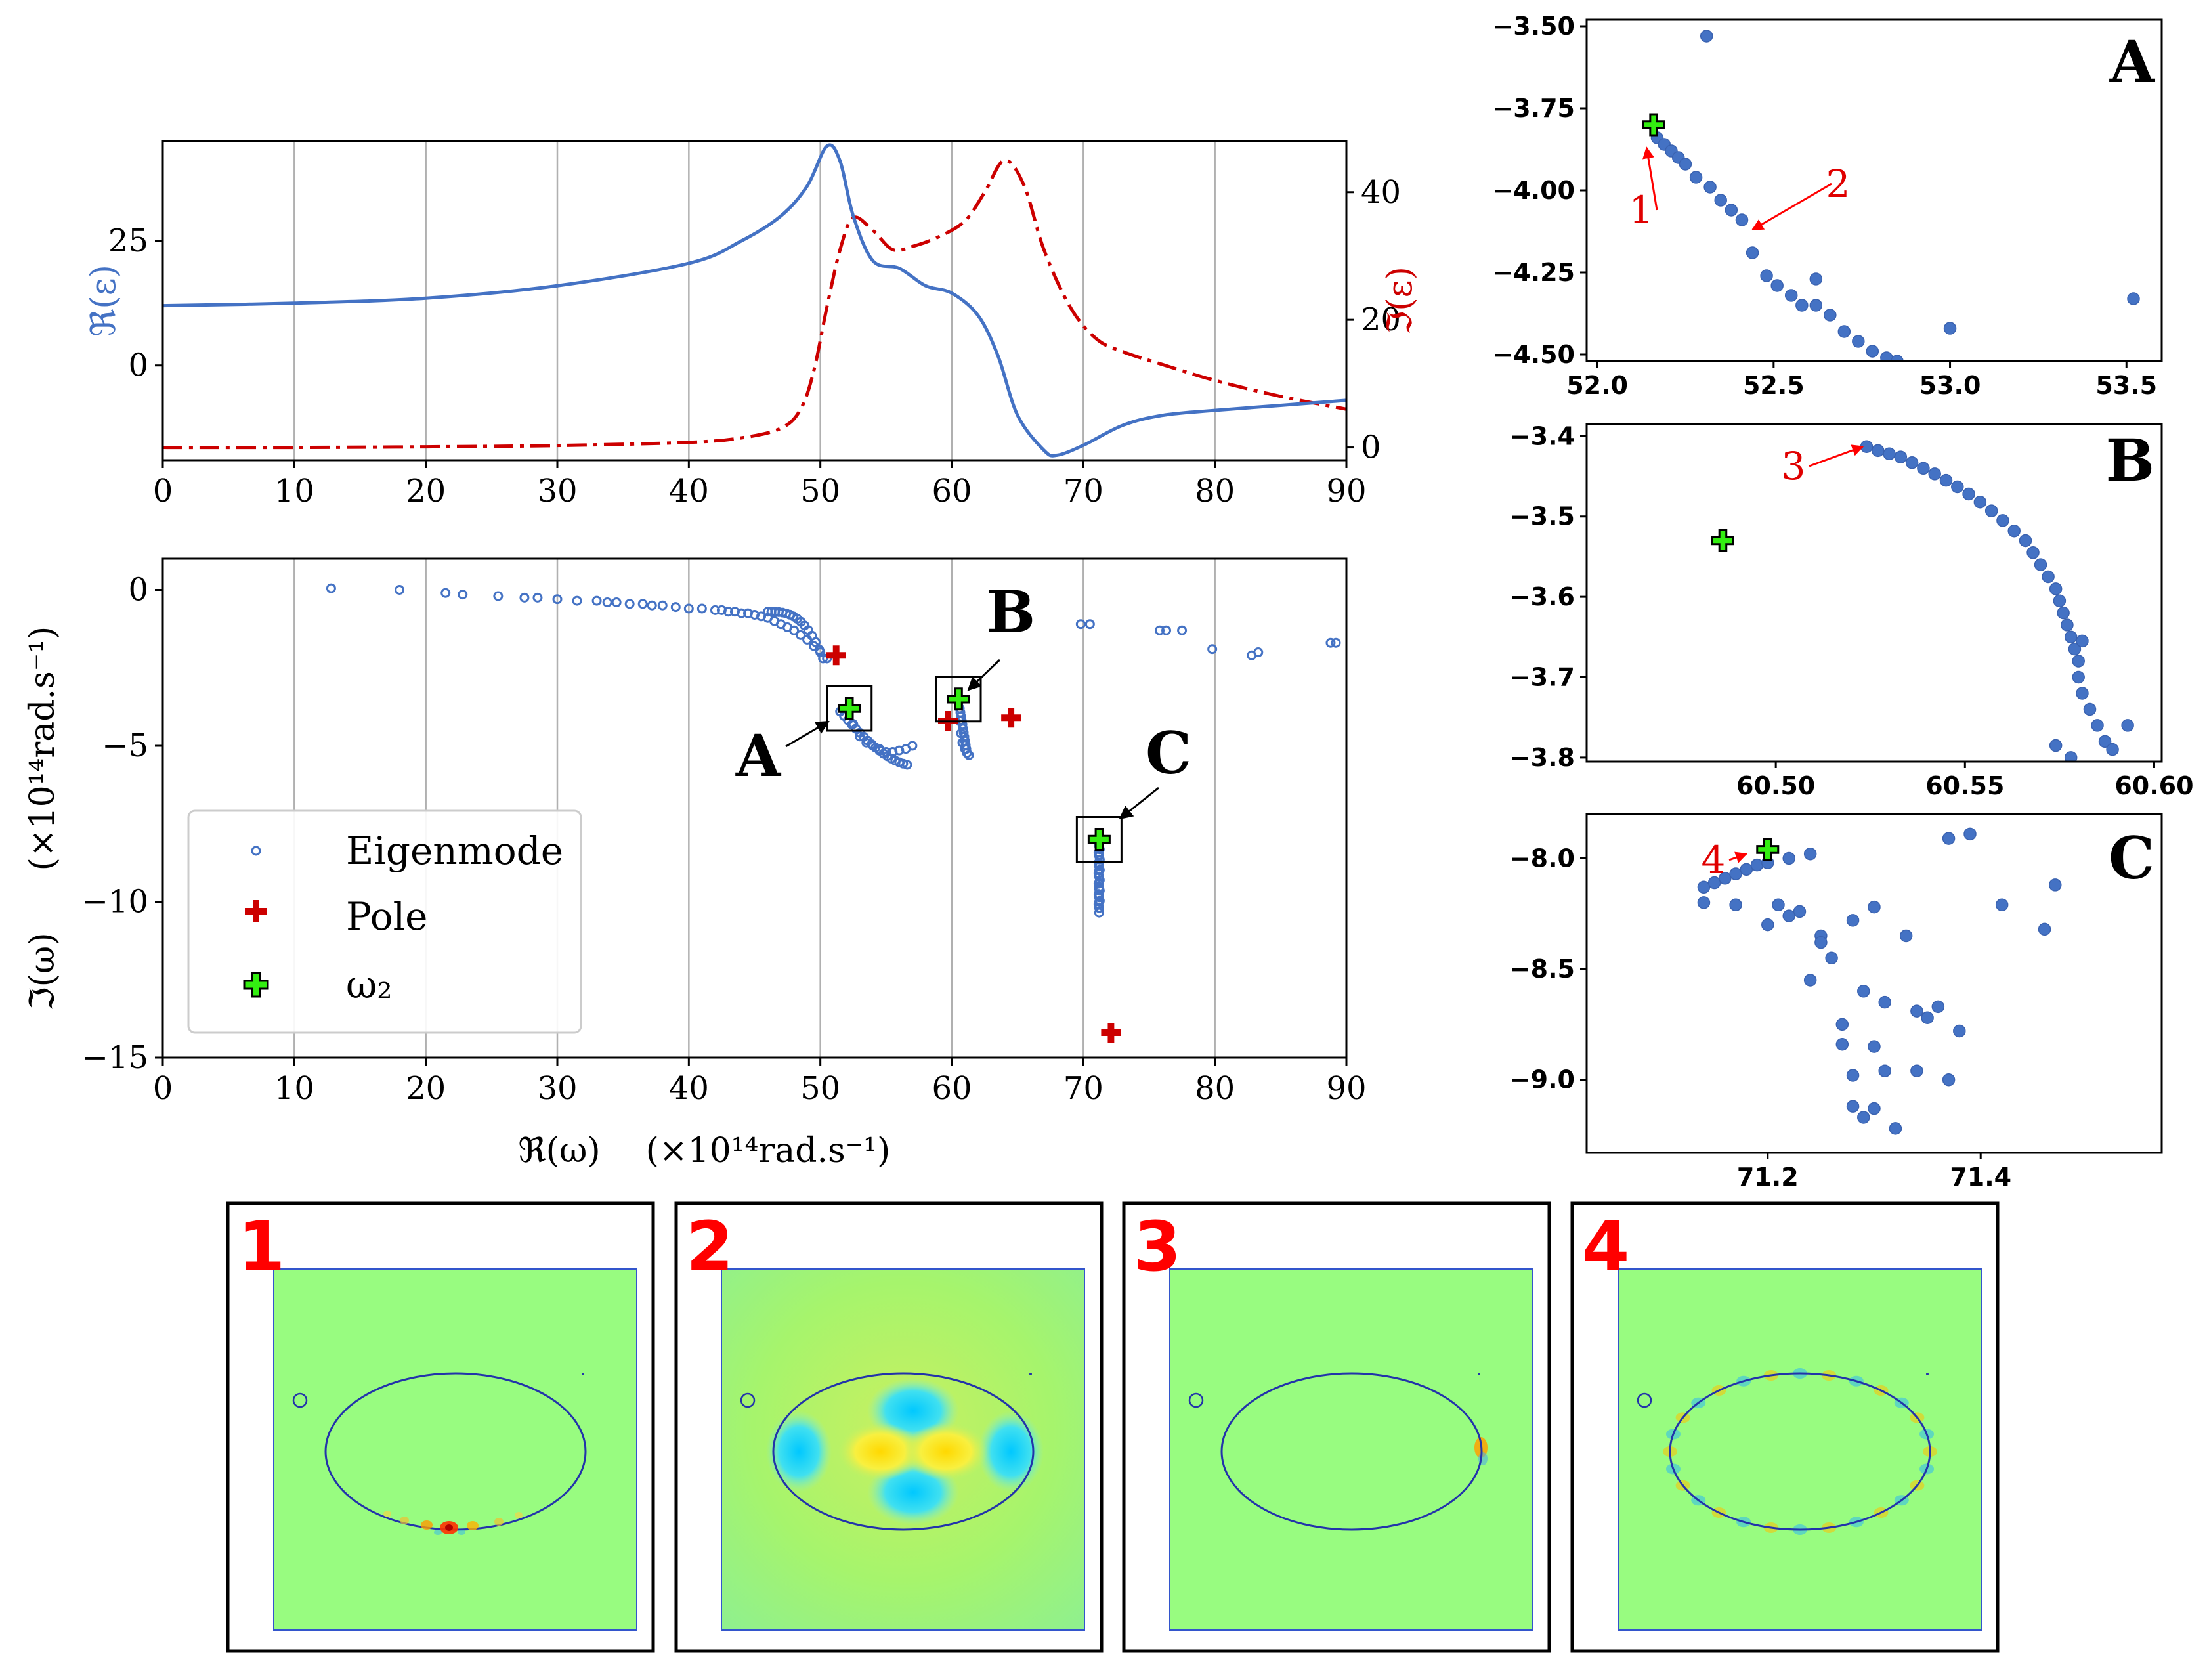 Image resolution: width=2207 pixels, height=1680 pixels. Describe the element at coordinates (1760, 1018) in the screenshot. I see `inset-c-ticks: 71.2 71.4 −8.0 −8.5 −9.0` at that location.